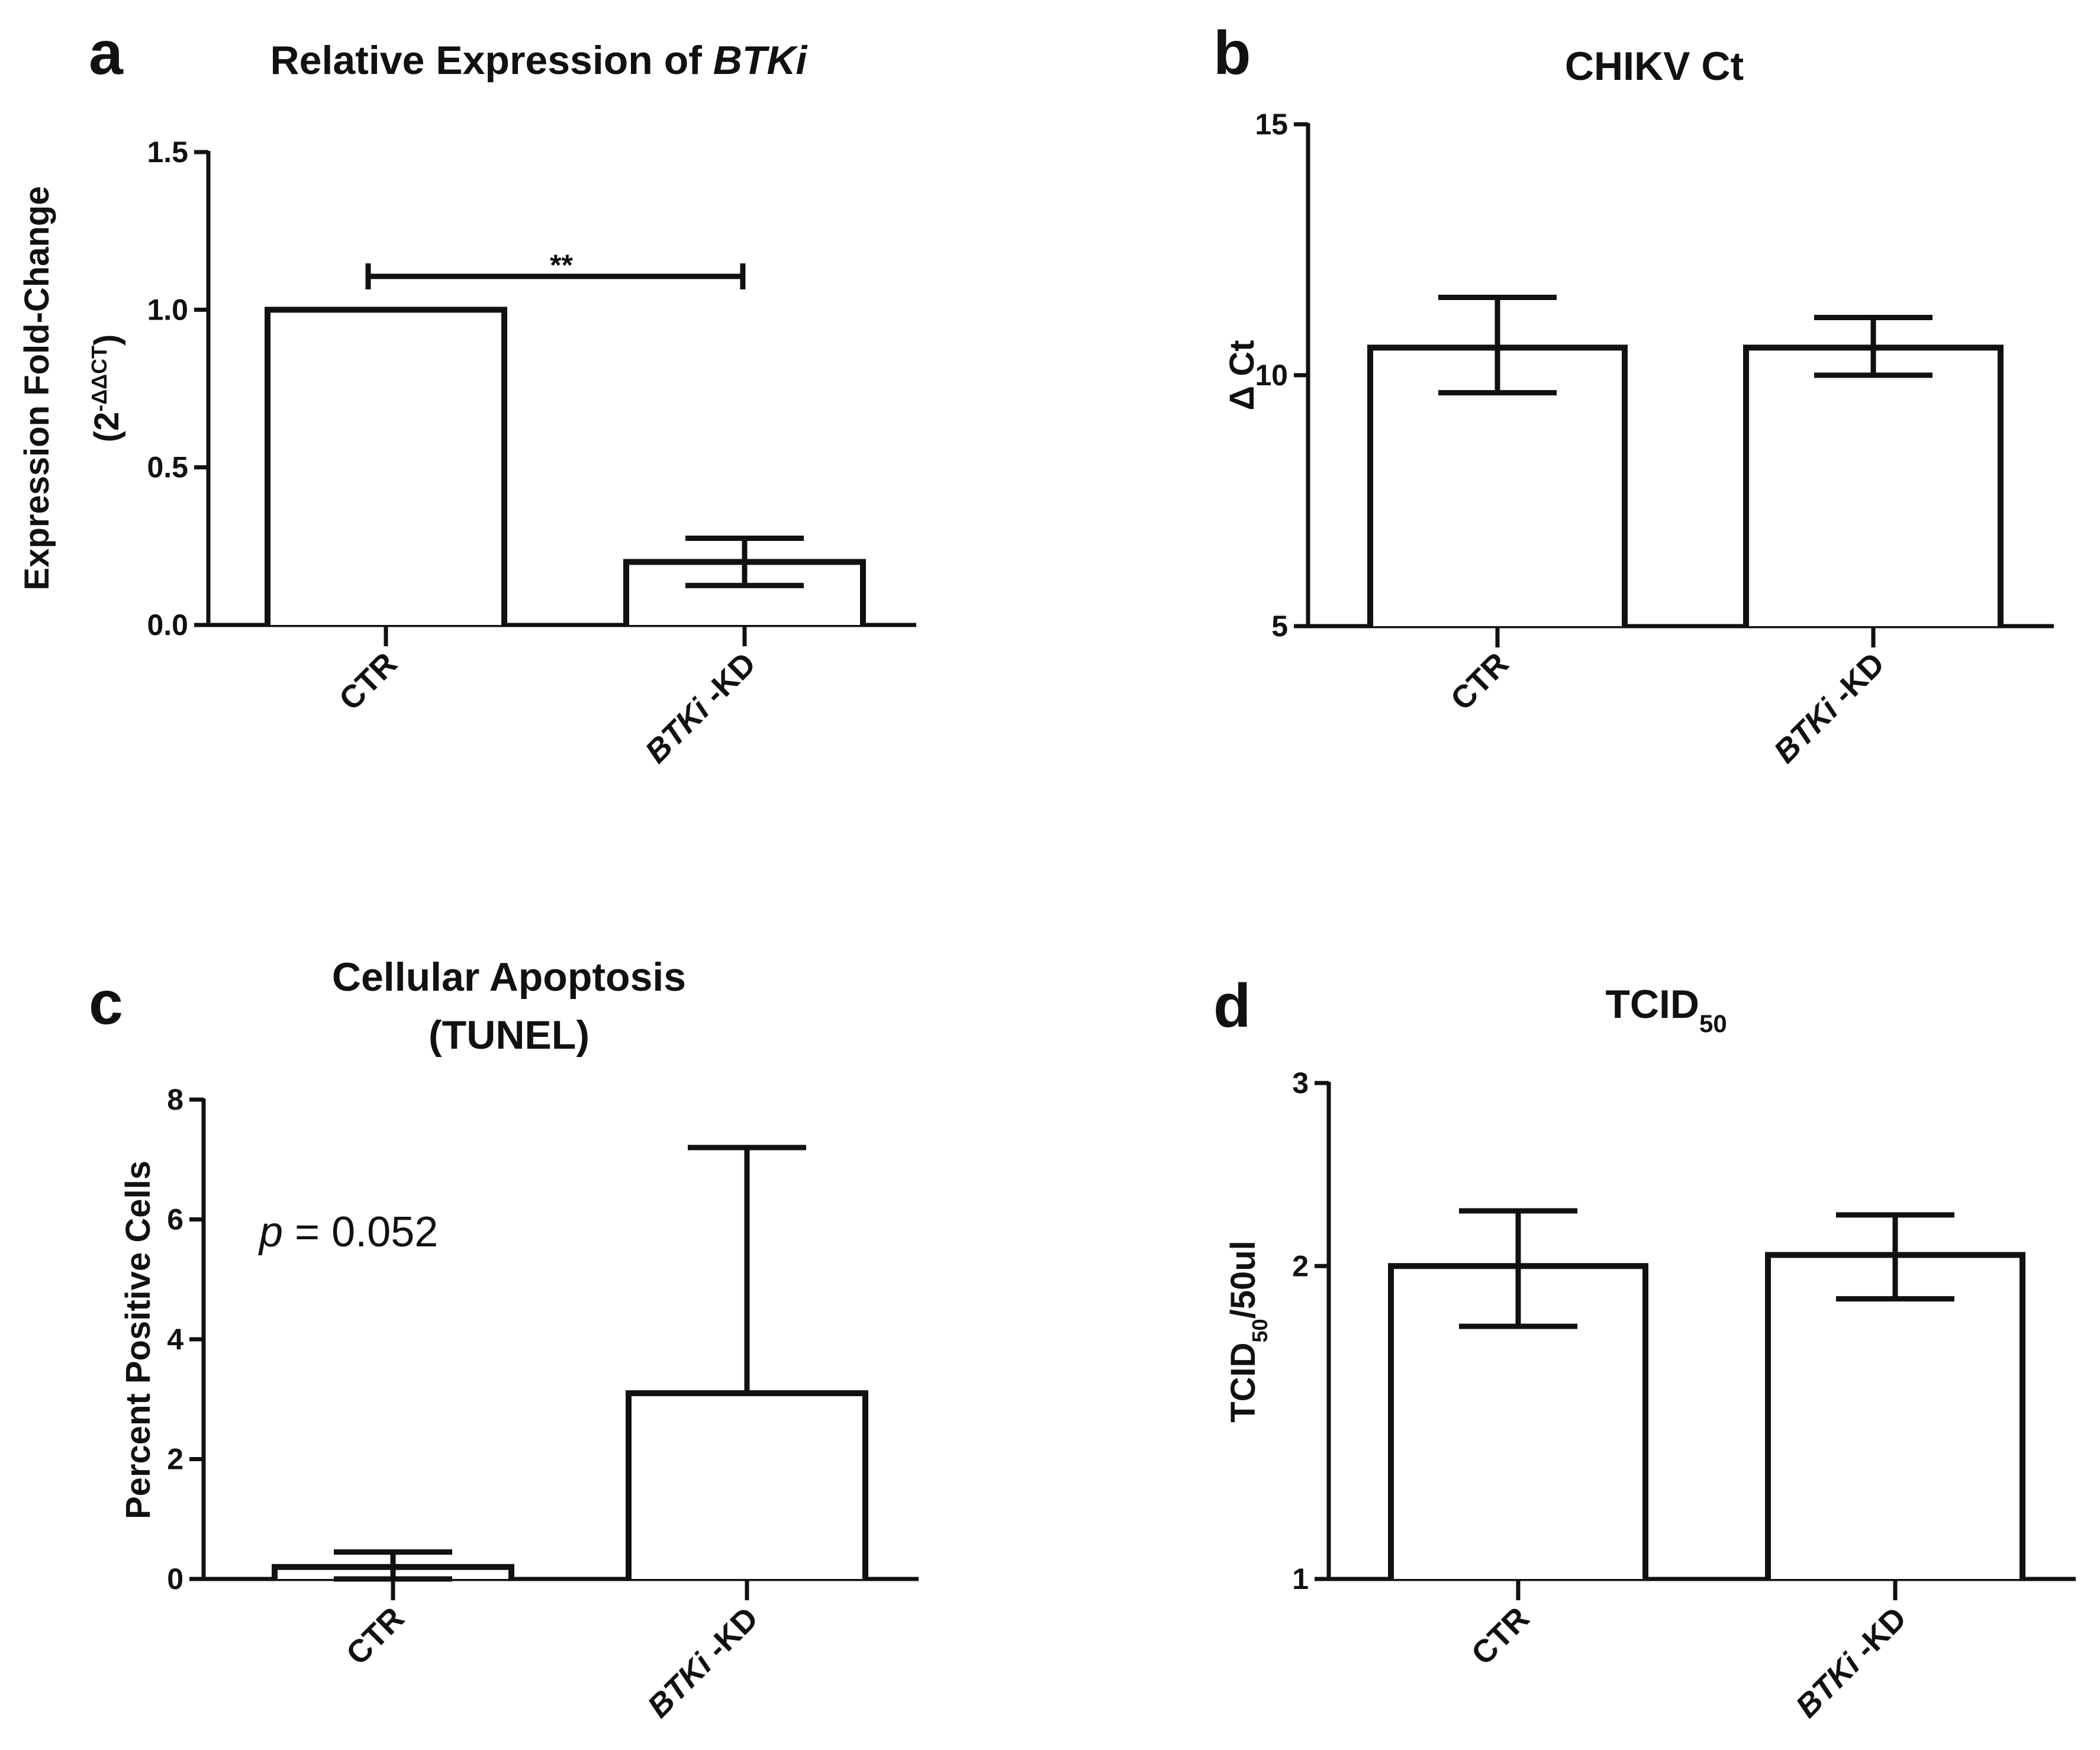 The height and width of the screenshot is (1750, 2100). I want to click on chart-title: Cellular Apoptosis, so click(509, 977).